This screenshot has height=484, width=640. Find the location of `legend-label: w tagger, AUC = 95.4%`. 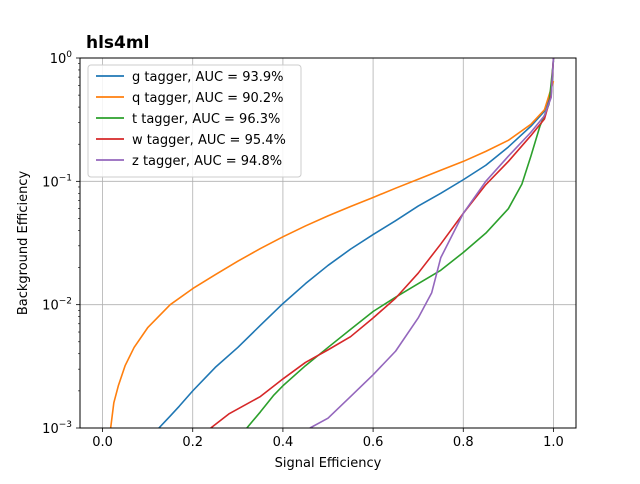

legend-label: w tagger, AUC = 95.4% is located at coordinates (209, 140).